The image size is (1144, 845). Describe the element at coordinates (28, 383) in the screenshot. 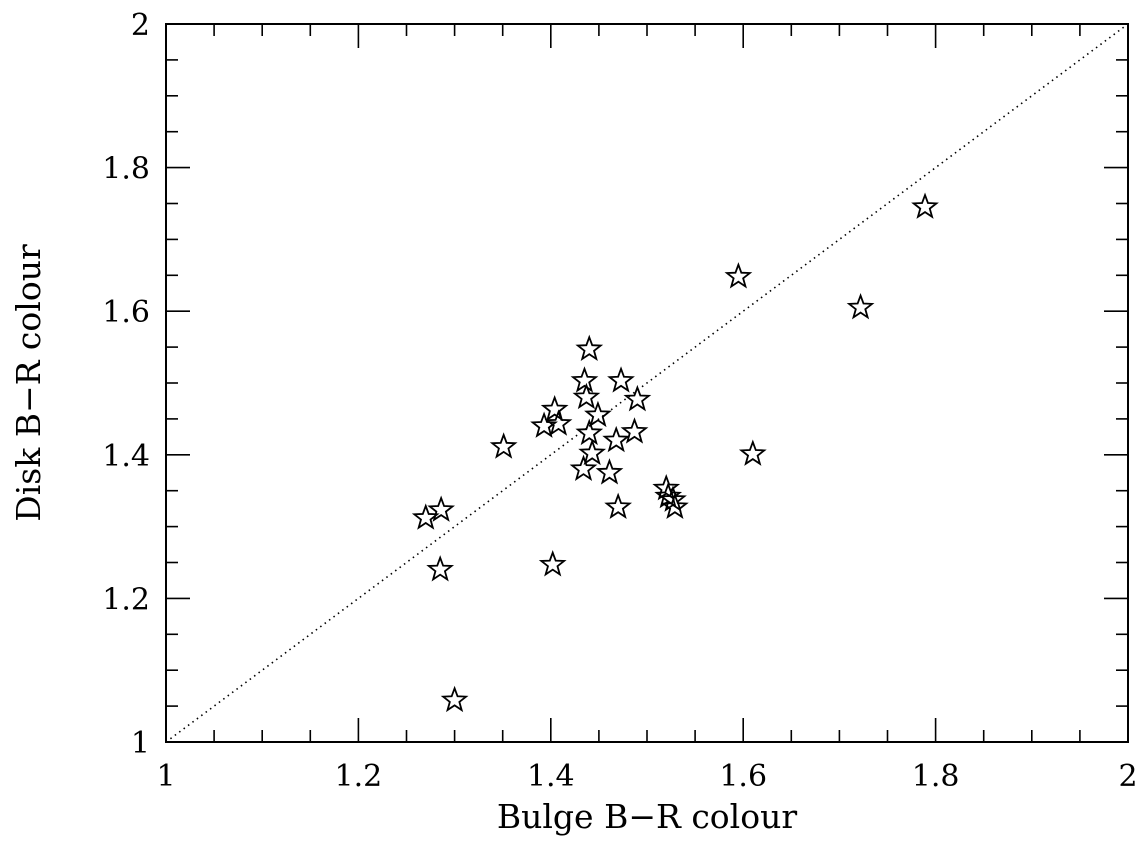

I see `y-axis-title: Disk B−R colour` at that location.